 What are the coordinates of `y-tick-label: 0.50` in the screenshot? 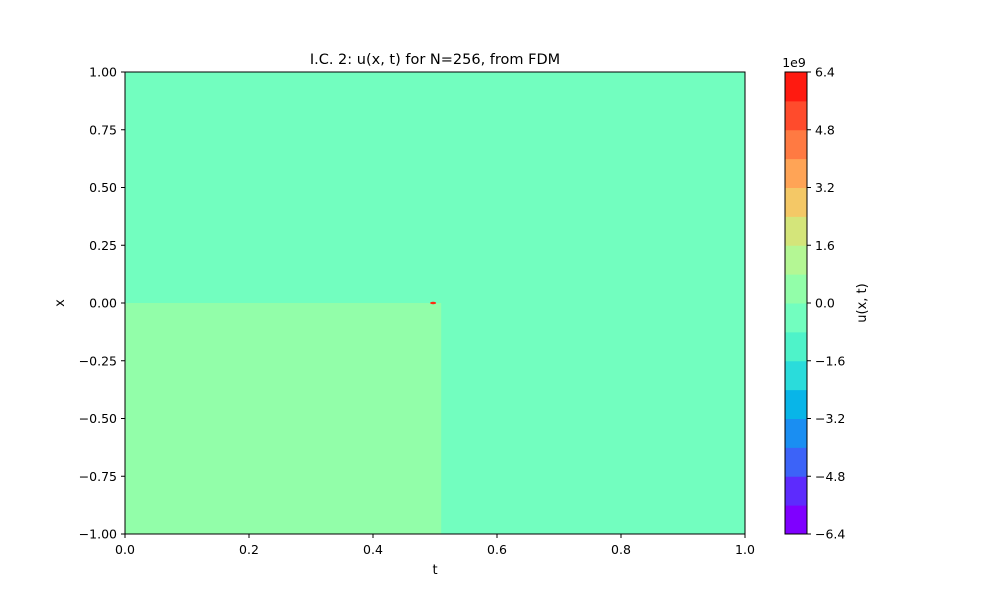 It's located at (103, 187).